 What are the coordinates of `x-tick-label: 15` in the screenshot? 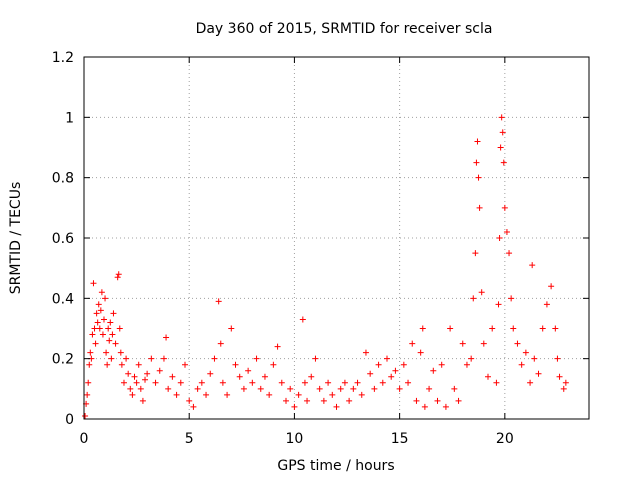 It's located at (400, 439).